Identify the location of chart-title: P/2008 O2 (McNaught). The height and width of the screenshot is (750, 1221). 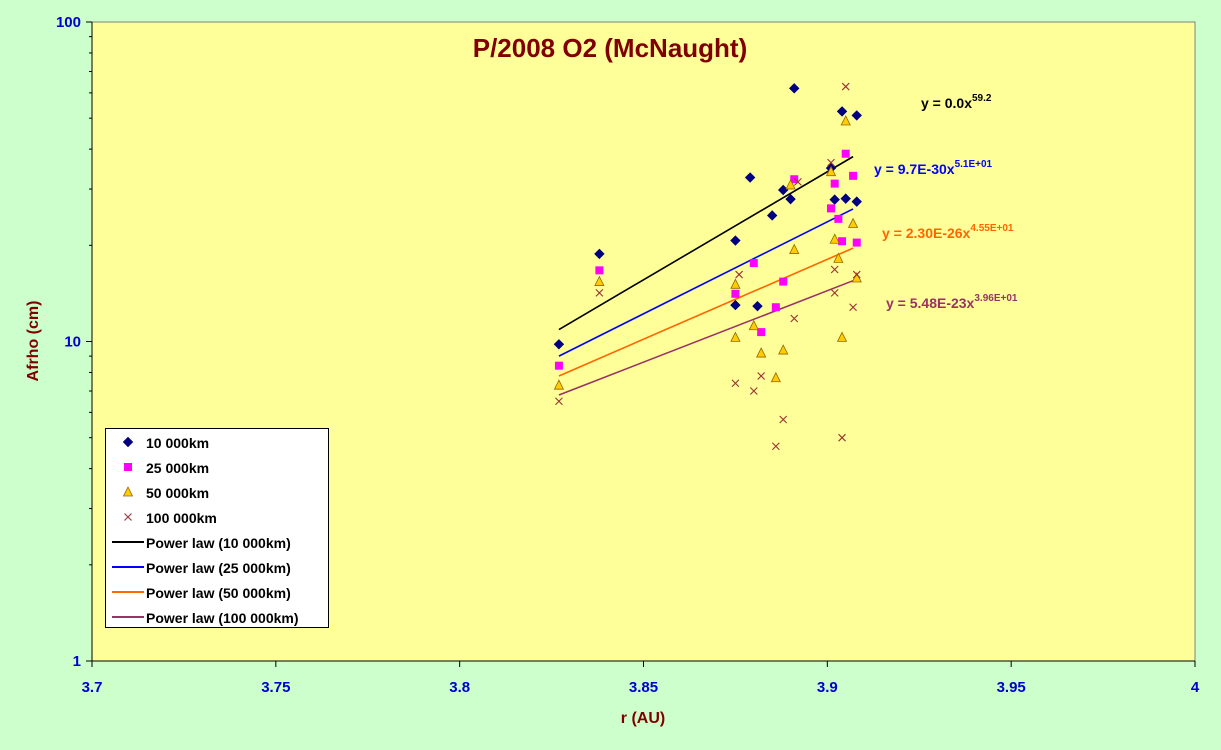
(610, 48).